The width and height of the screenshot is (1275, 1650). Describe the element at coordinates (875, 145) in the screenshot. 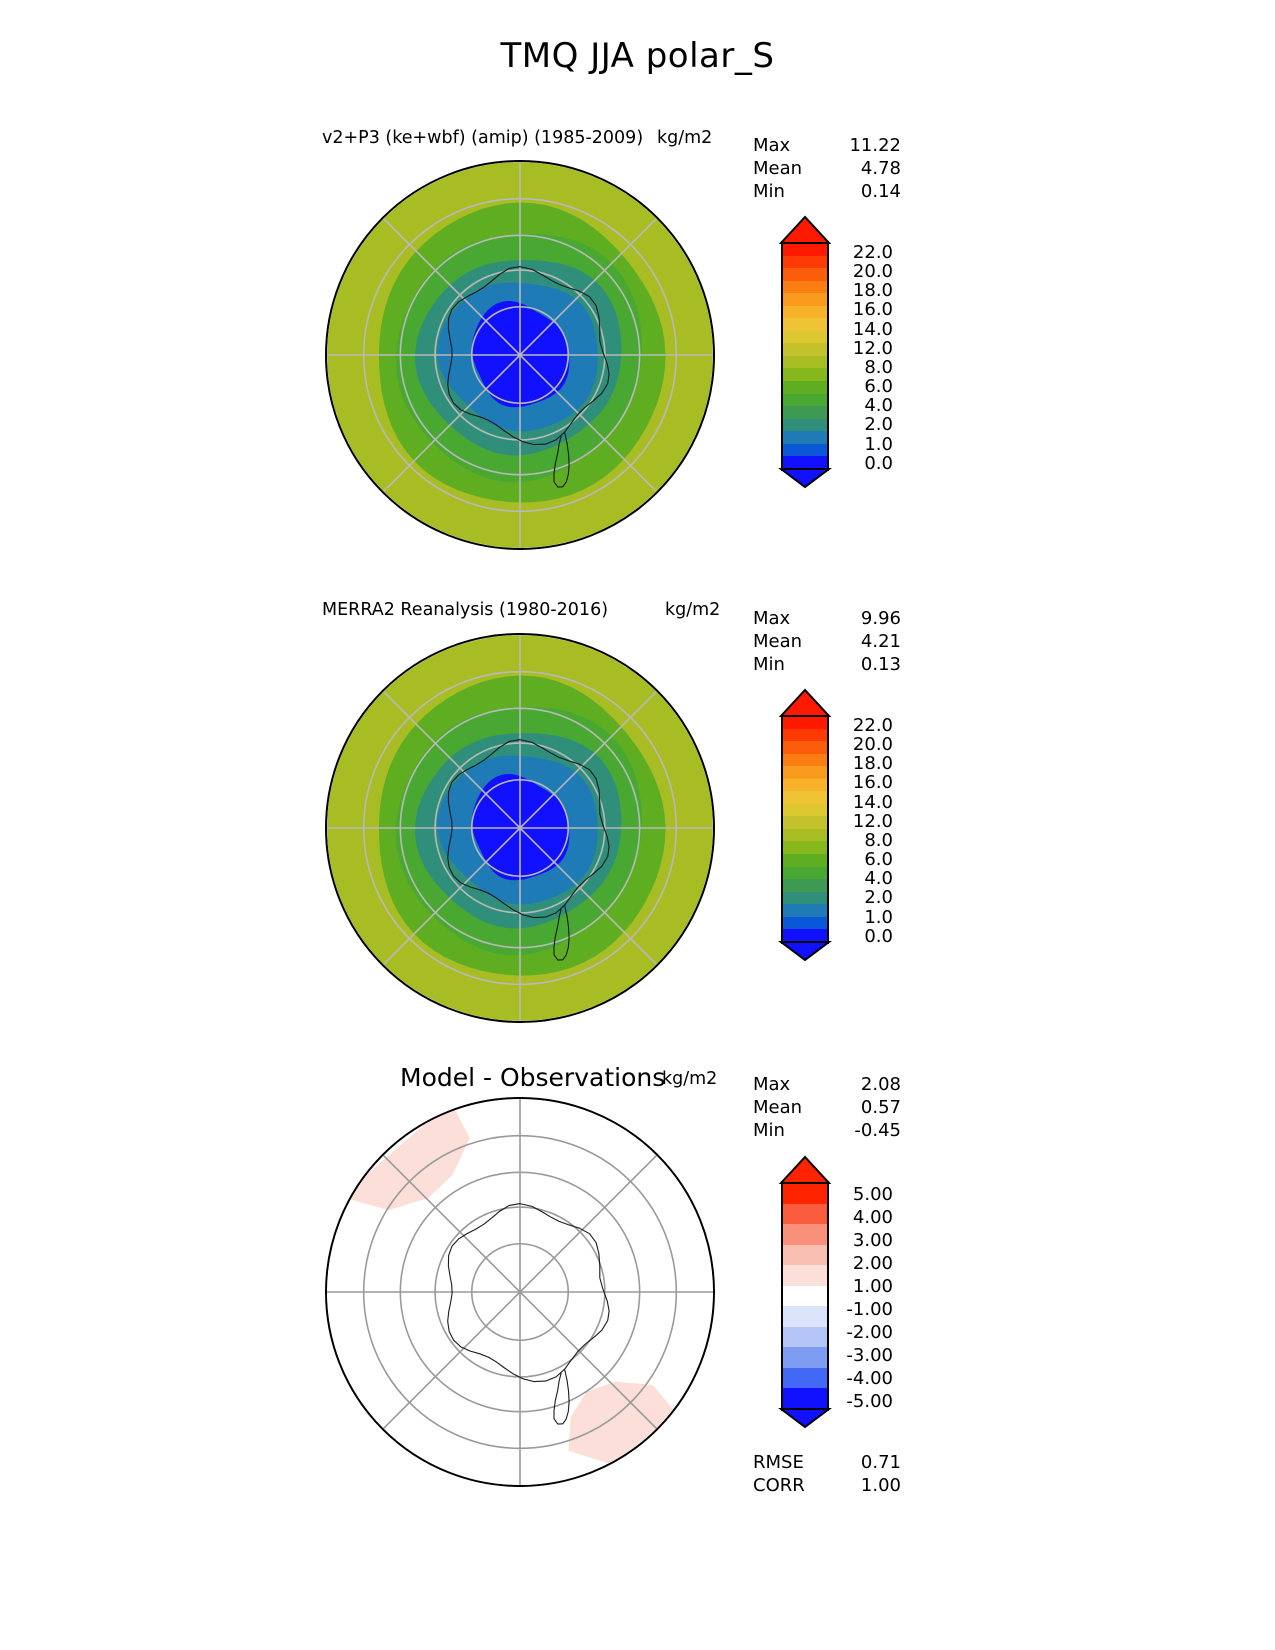

I see `stat-value: 11.22` at that location.